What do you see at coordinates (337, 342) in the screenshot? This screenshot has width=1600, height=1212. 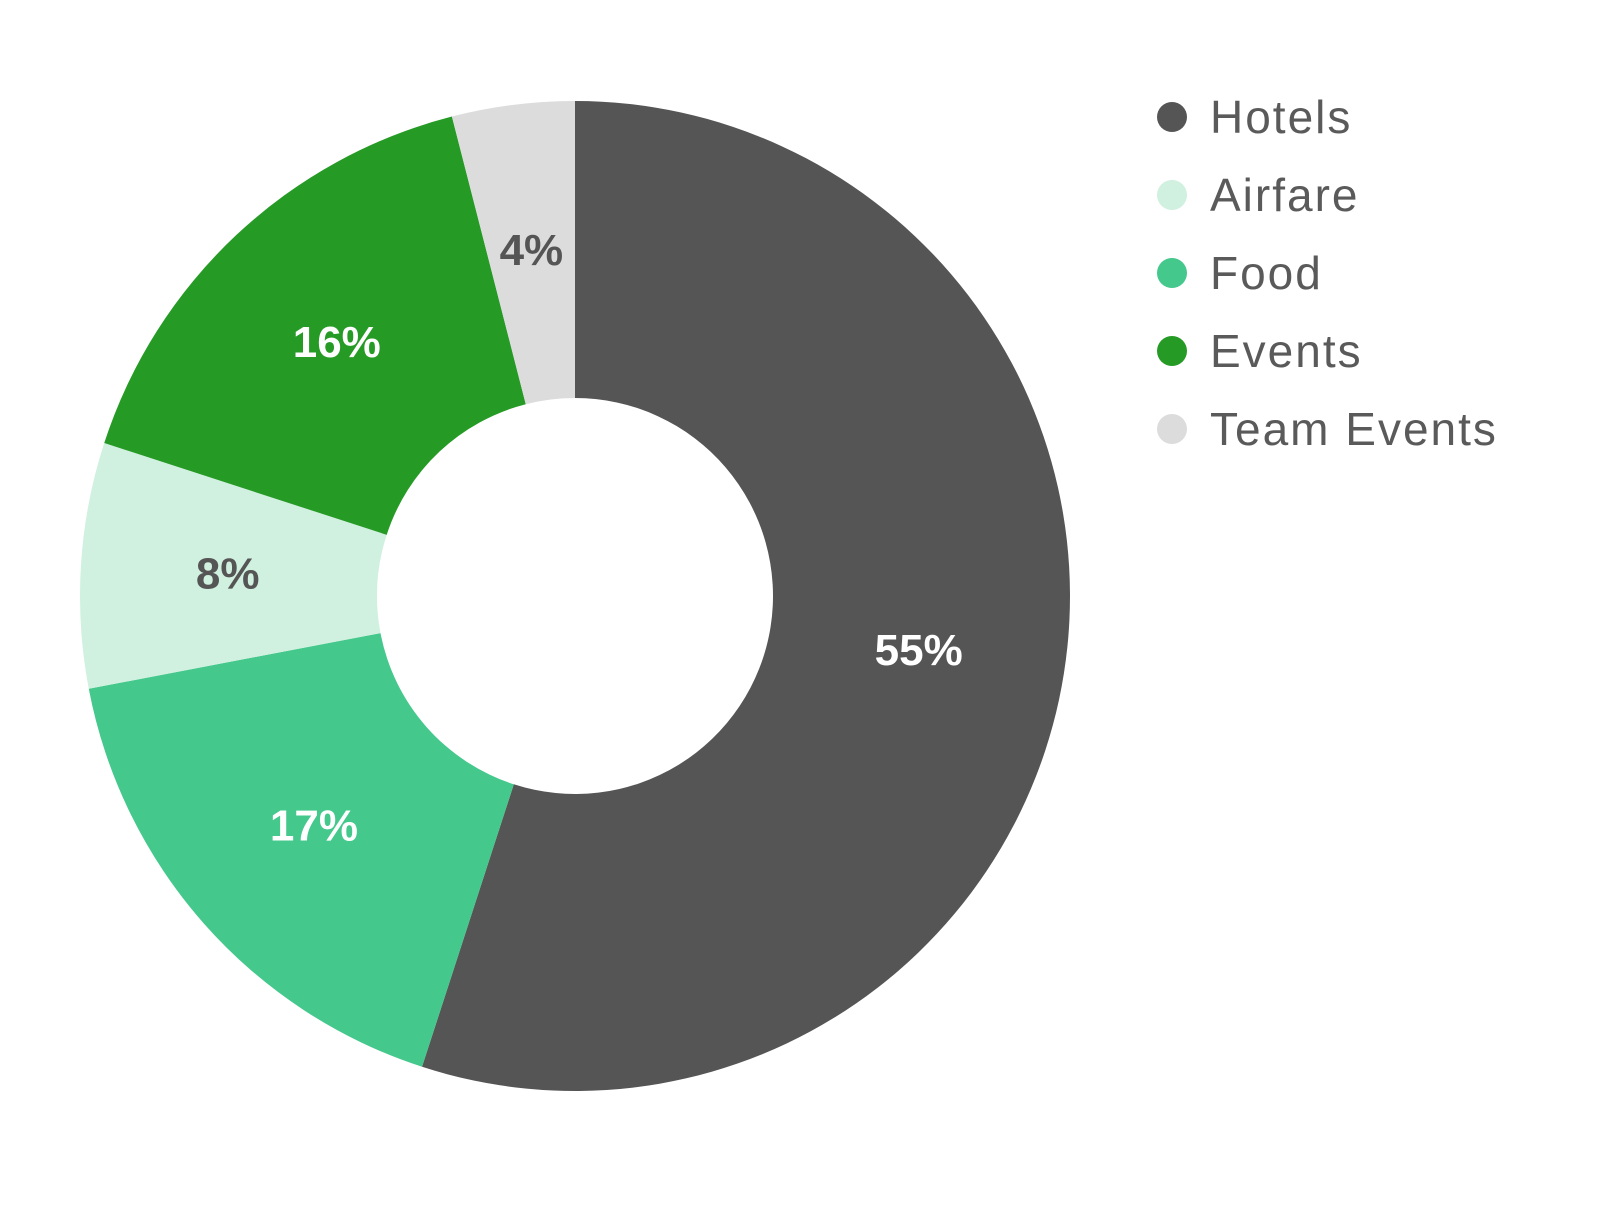 I see `slice-label-events: 16%` at bounding box center [337, 342].